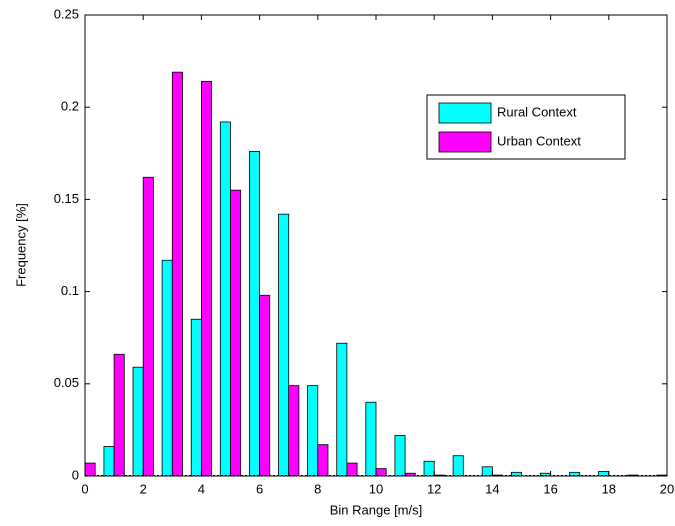 The height and width of the screenshot is (526, 675). Describe the element at coordinates (84, 488) in the screenshot. I see `x-tick-label: 0` at that location.